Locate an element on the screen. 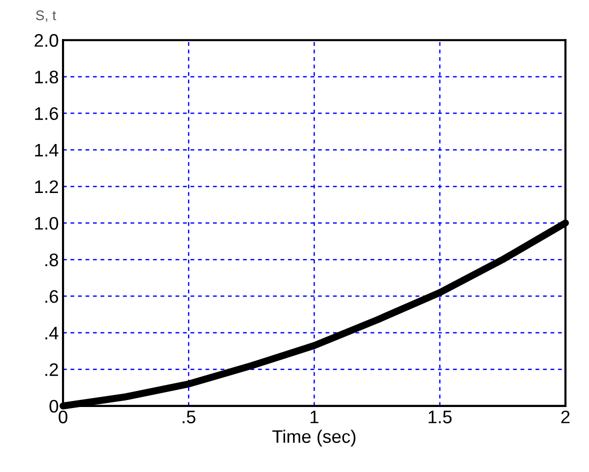  y-tick-label: 1.6 is located at coordinates (46, 113).